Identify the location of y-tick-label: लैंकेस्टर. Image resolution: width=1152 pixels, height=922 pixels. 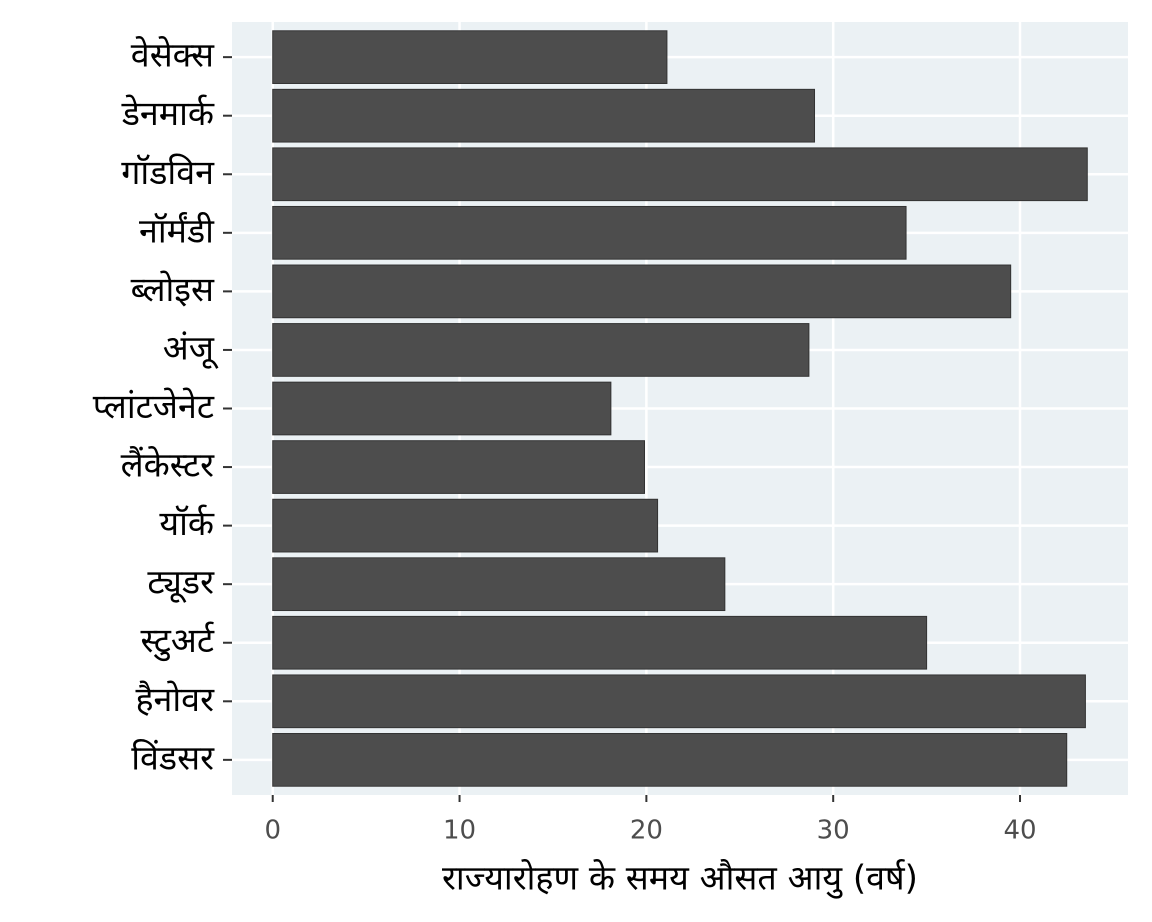
(168, 466).